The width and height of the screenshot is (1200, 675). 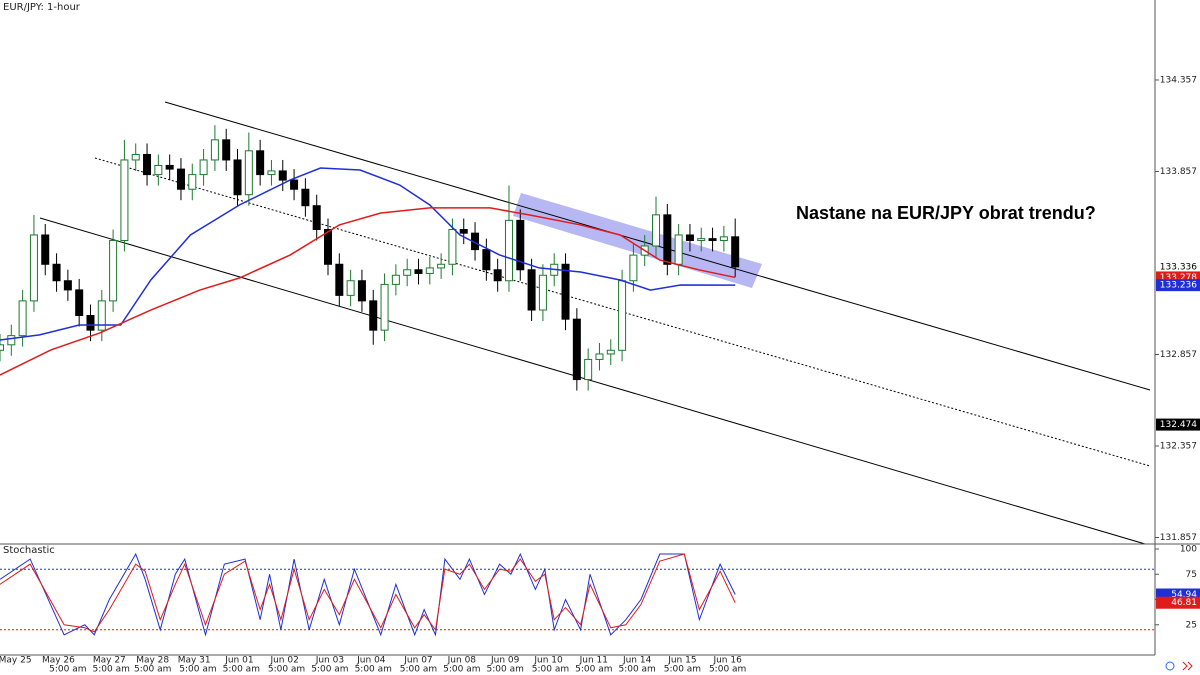 What do you see at coordinates (1191, 625) in the screenshot?
I see `y-tick-label: 25` at bounding box center [1191, 625].